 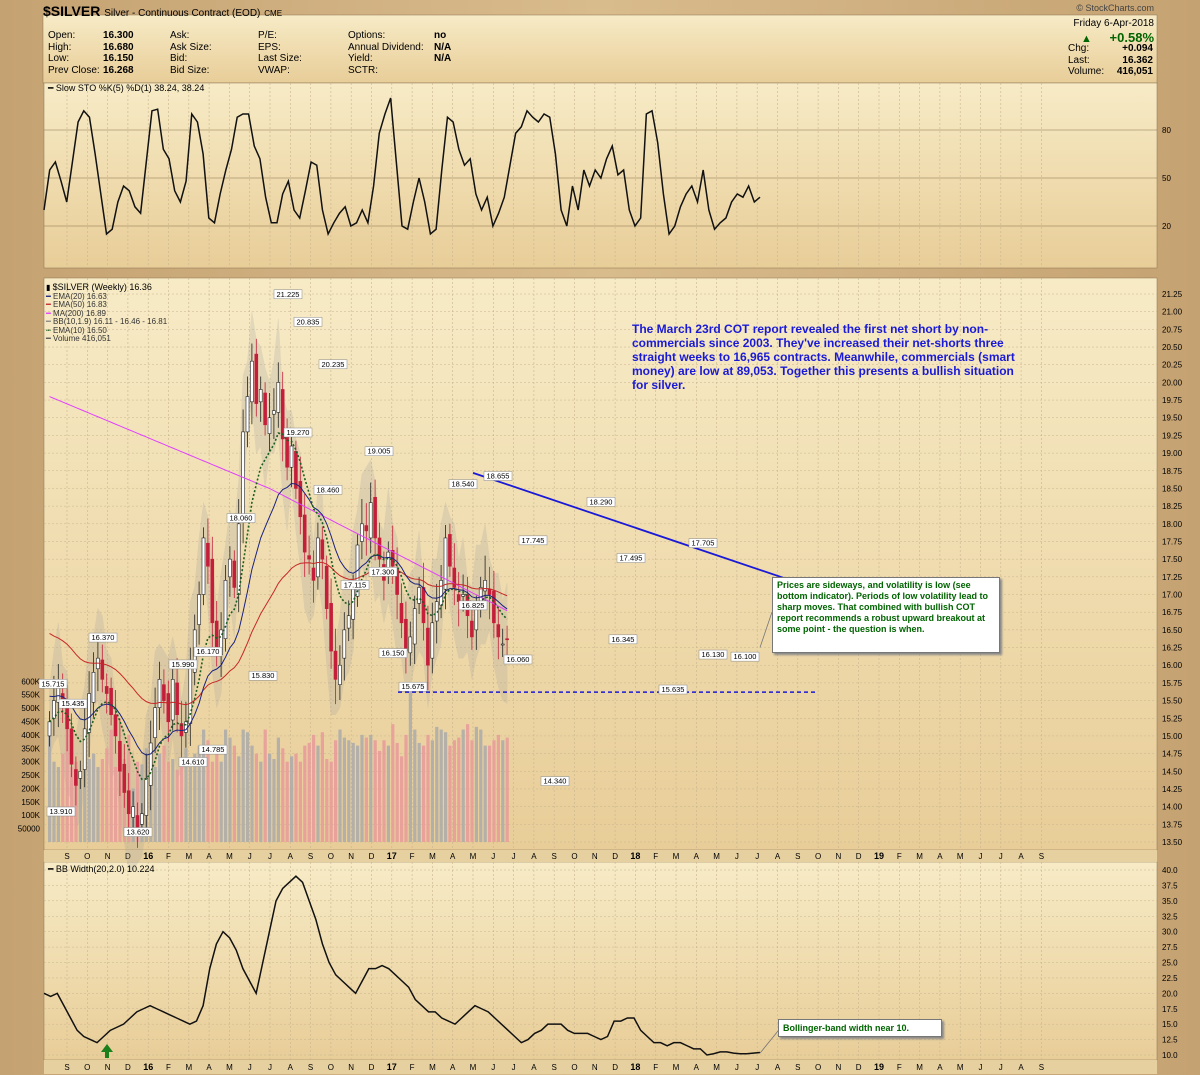 What do you see at coordinates (130, 88) in the screenshot?
I see `sto-title-text: Slow STO %K(5) %D(1) 38.24, 38.24` at bounding box center [130, 88].